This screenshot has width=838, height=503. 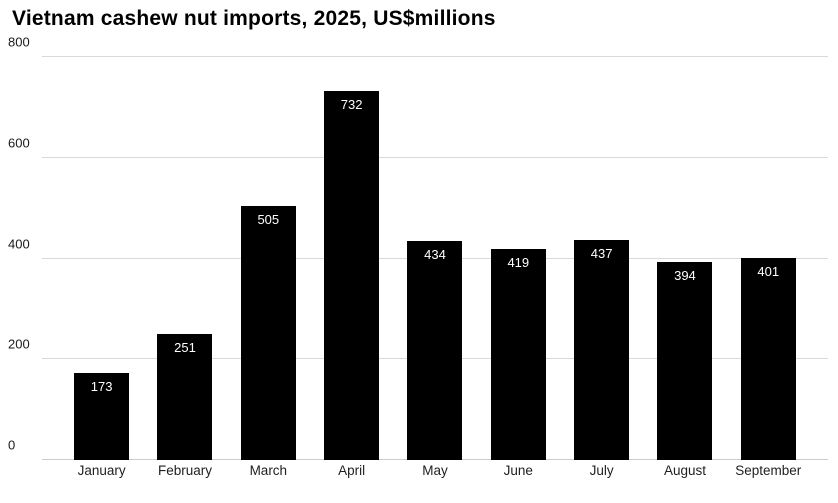 What do you see at coordinates (268, 332) in the screenshot?
I see `bar: 505` at bounding box center [268, 332].